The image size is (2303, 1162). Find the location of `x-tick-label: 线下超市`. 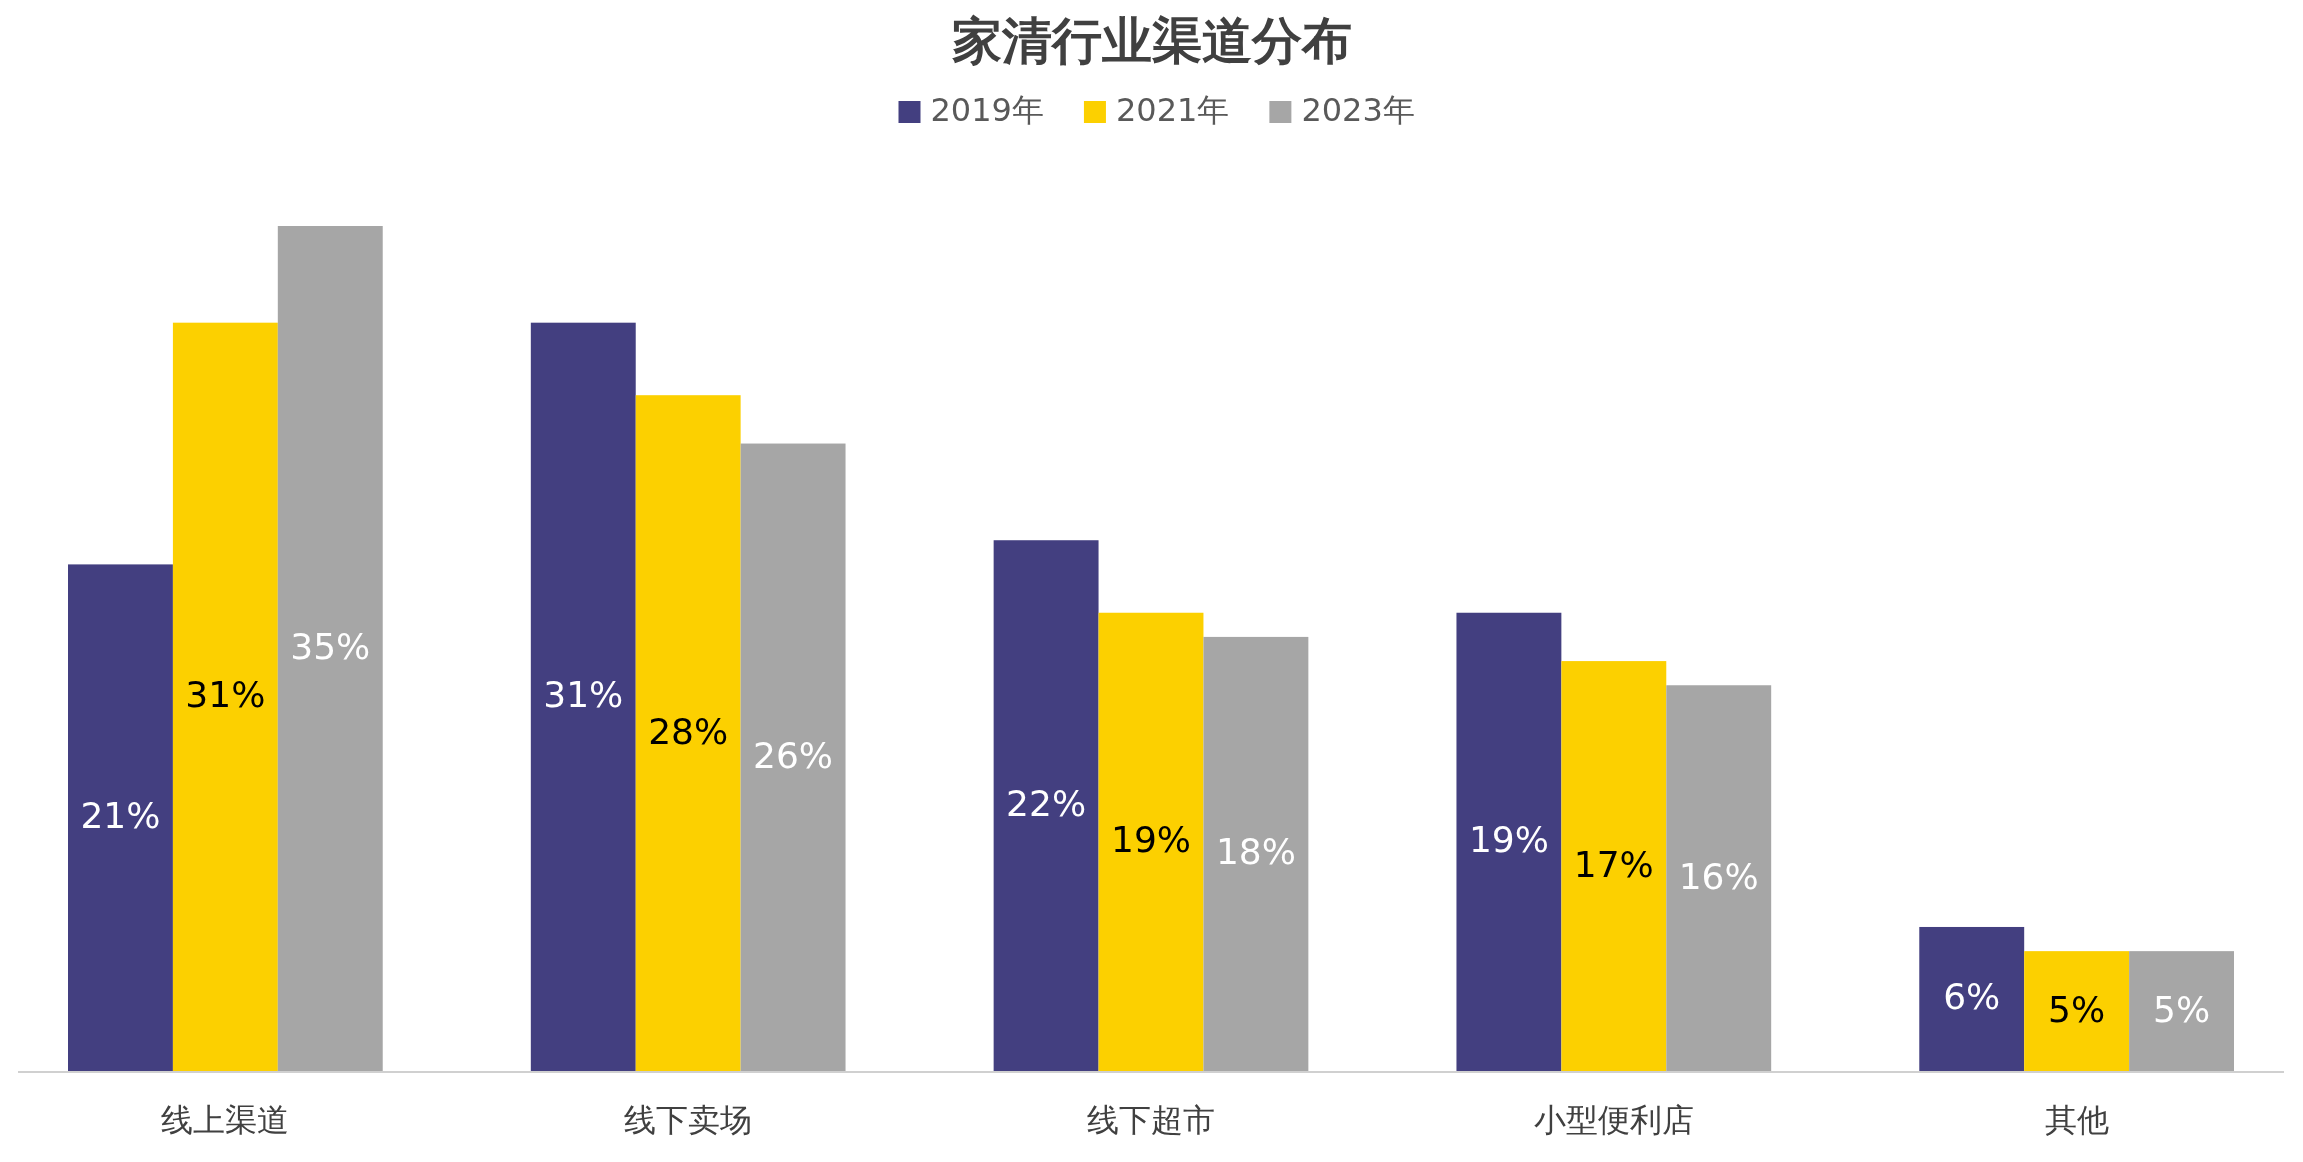

x-tick-label: 线下超市 is located at coordinates (1151, 1120).